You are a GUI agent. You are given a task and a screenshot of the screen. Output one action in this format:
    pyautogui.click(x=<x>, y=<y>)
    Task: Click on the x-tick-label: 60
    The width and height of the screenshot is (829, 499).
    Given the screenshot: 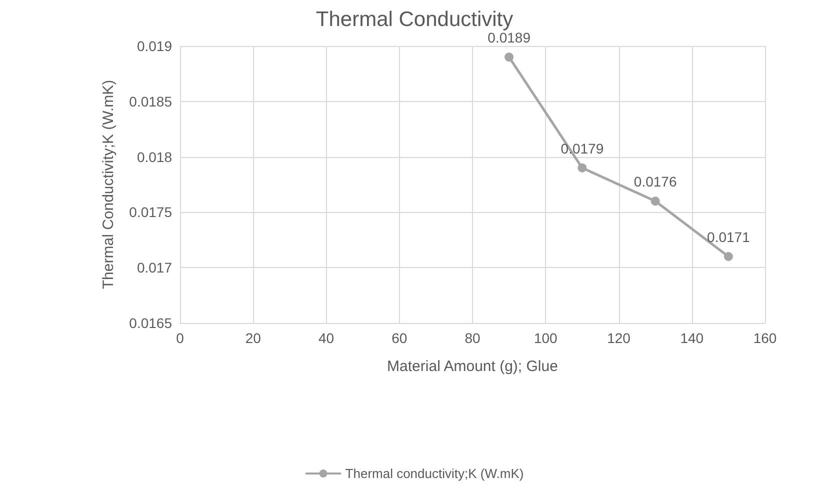 What is the action you would take?
    pyautogui.click(x=400, y=338)
    